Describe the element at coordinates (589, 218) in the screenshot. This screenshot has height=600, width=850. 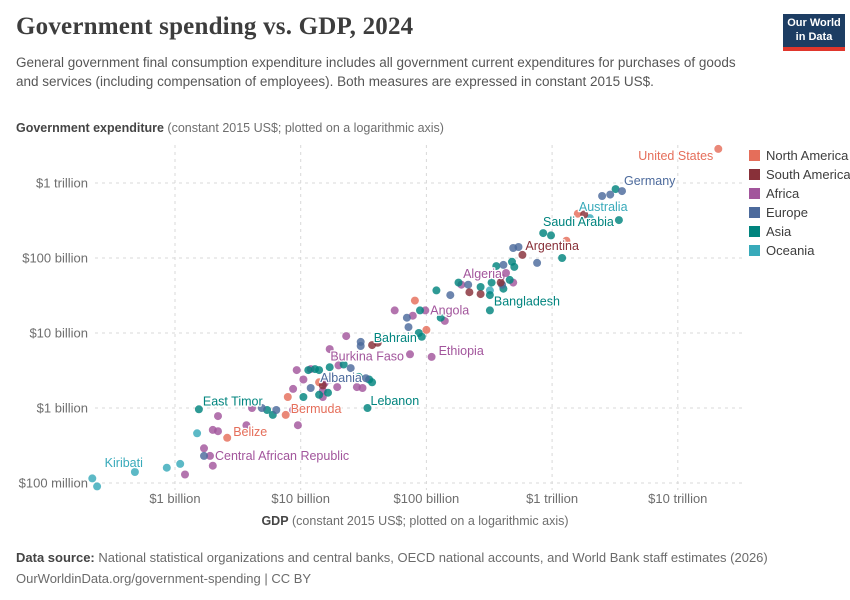
I see `data-point-australia` at that location.